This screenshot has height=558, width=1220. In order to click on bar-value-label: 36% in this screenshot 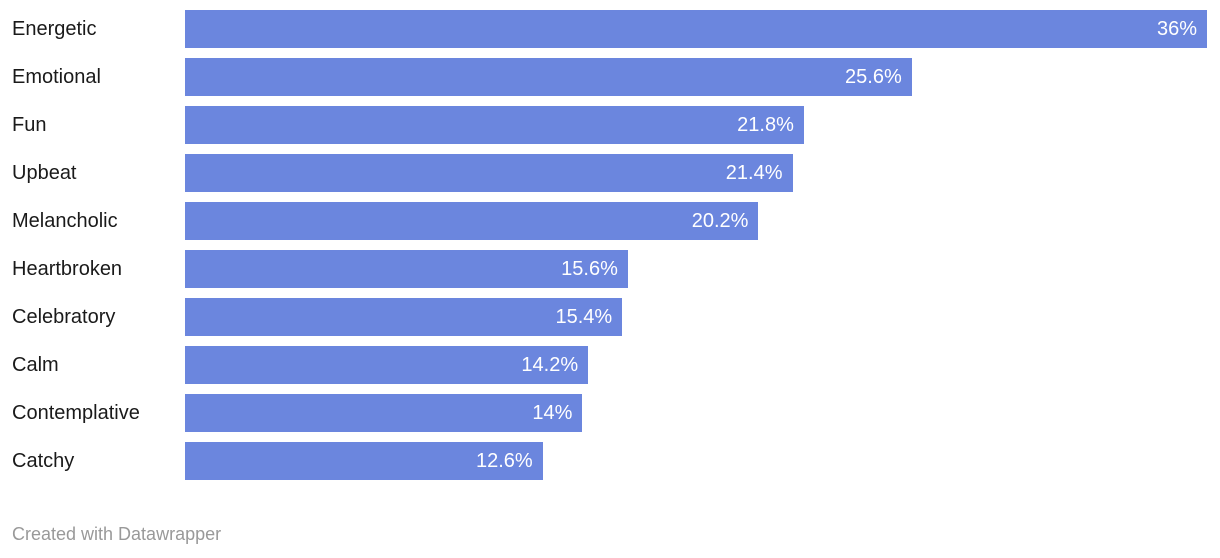, I will do `click(1176, 29)`.